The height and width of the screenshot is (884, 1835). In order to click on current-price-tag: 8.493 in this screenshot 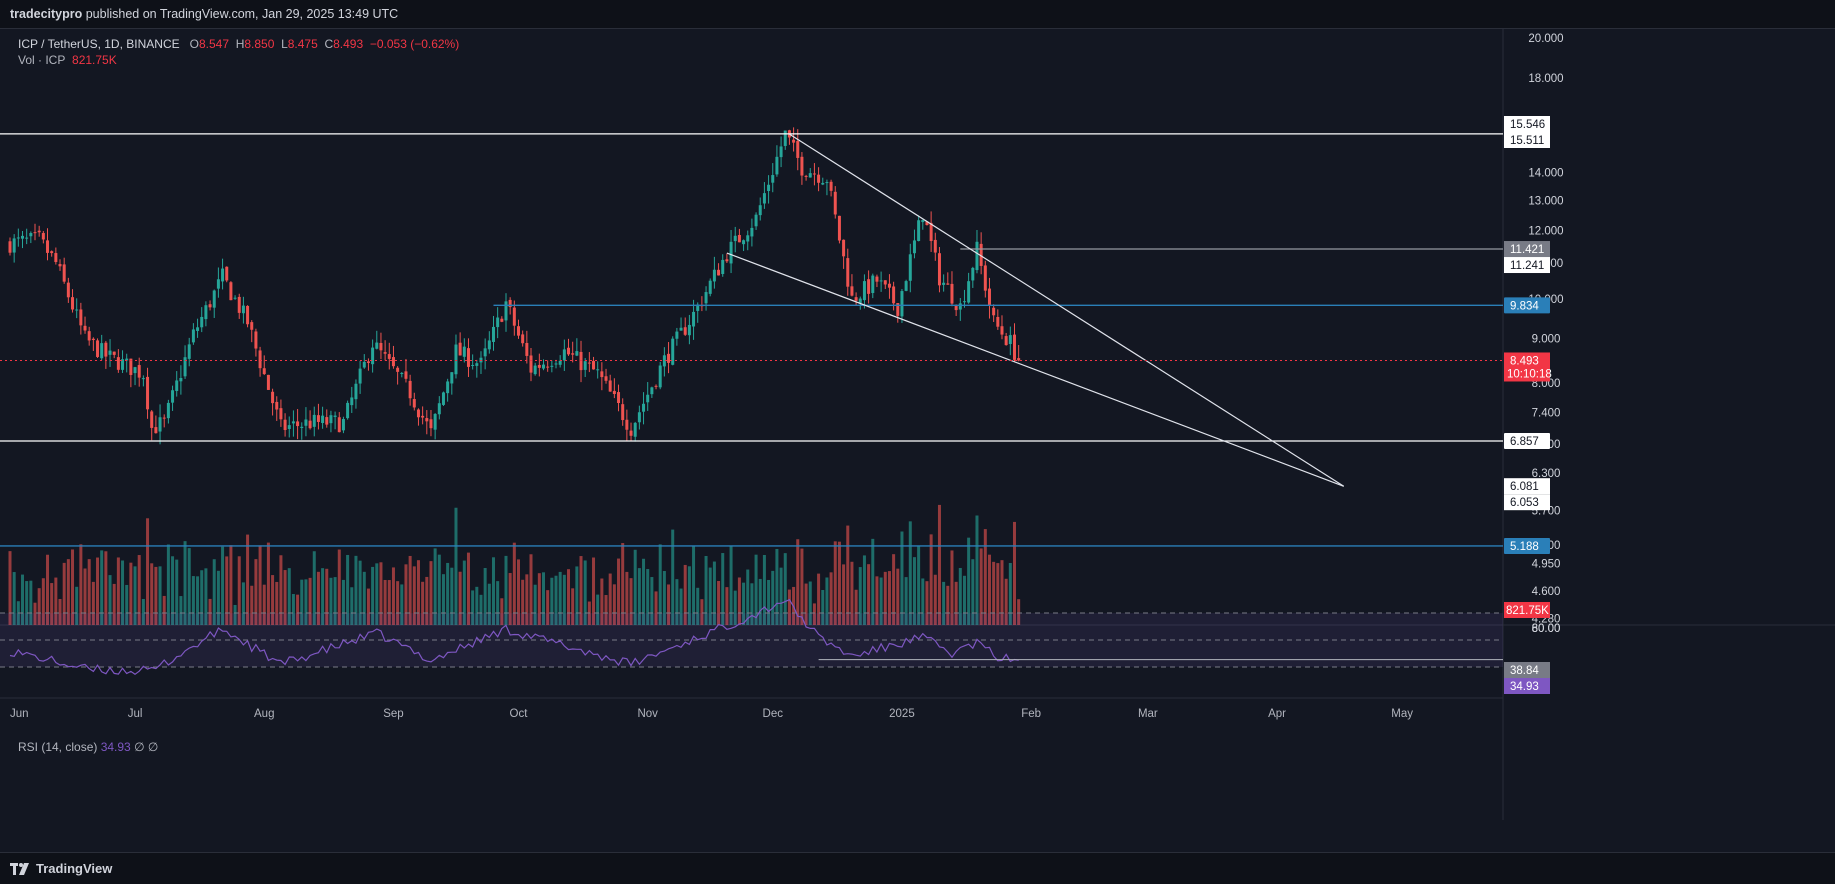, I will do `click(1524, 361)`.